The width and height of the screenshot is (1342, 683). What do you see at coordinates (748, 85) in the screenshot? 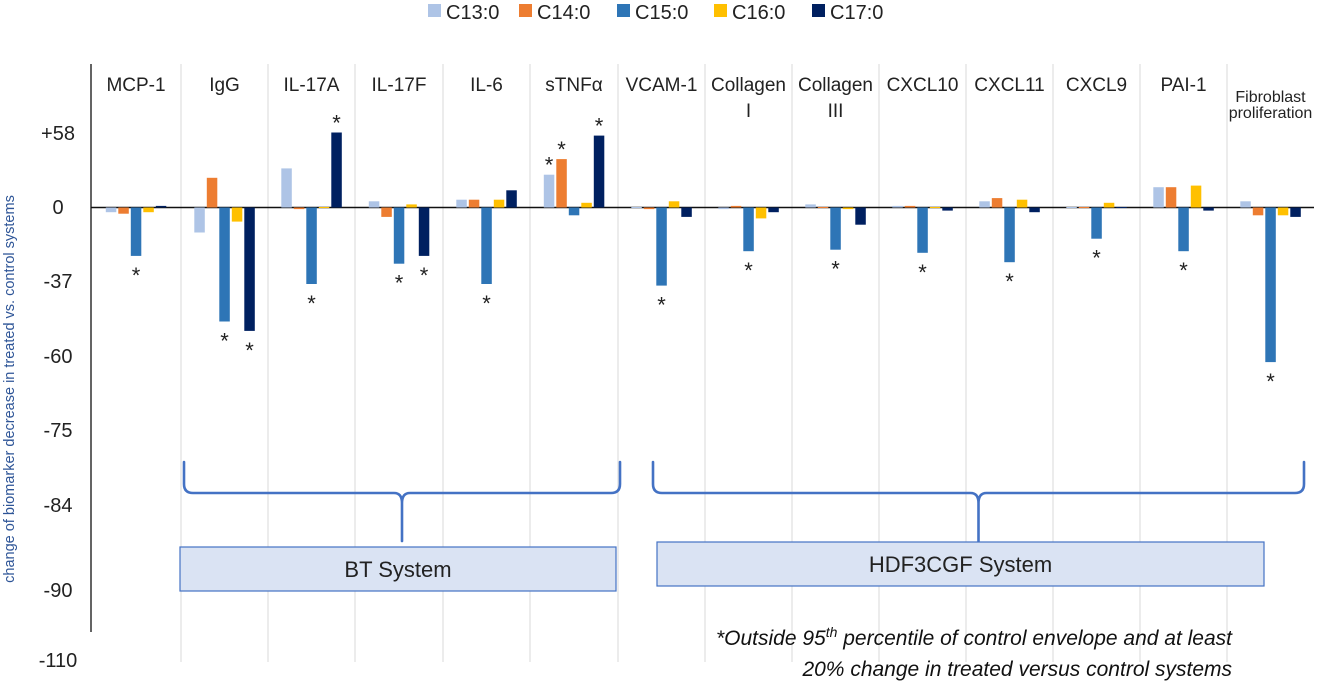
I see `category-label-collagen-i: Collagen` at bounding box center [748, 85].